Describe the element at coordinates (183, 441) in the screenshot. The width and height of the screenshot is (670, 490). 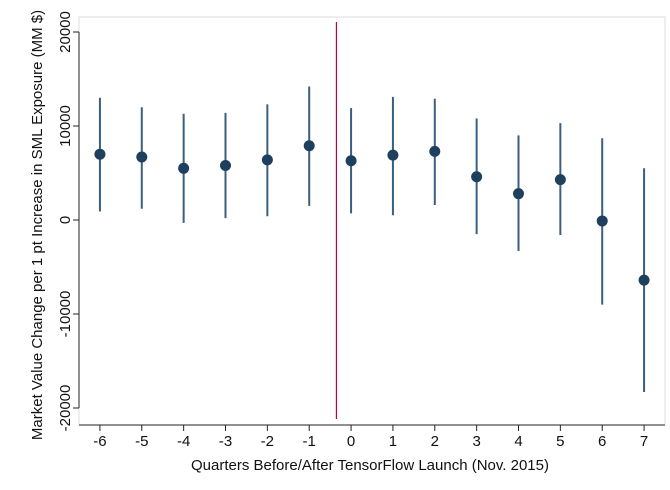
I see `x-tick-label: -4` at that location.